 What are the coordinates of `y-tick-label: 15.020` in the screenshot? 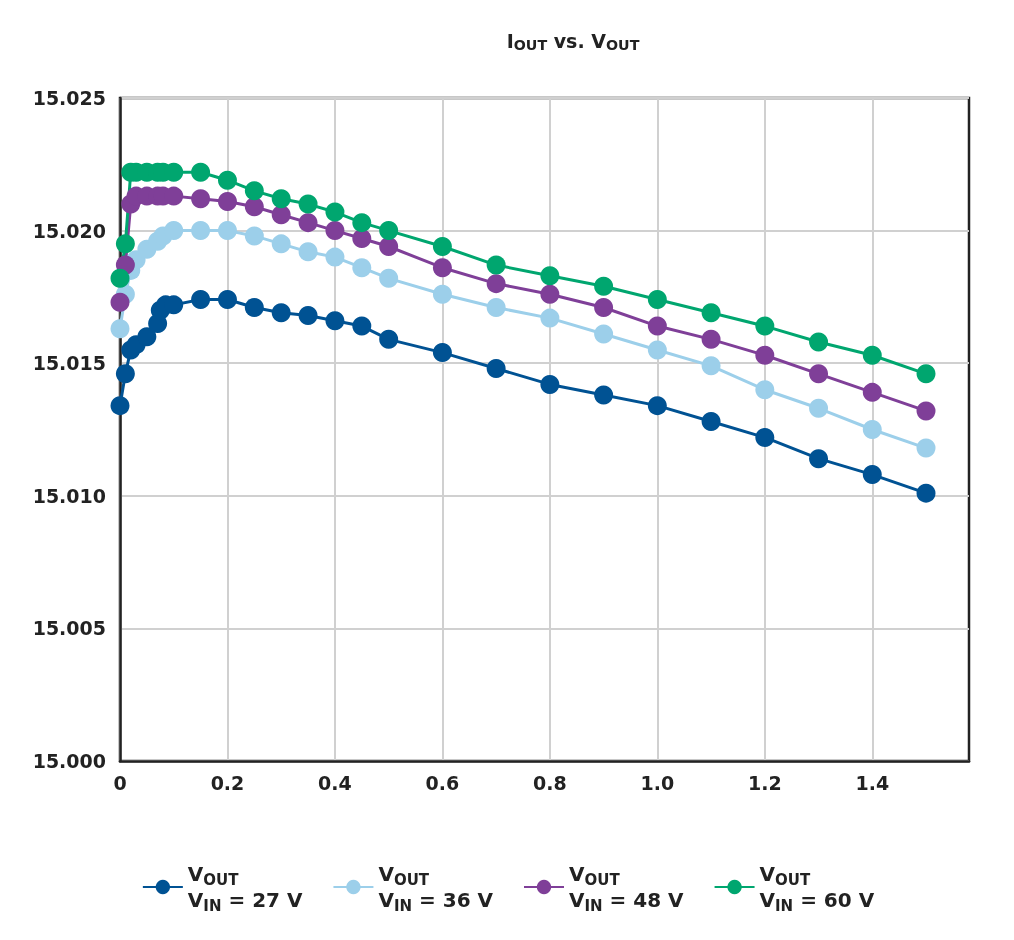 It's located at (69, 230).